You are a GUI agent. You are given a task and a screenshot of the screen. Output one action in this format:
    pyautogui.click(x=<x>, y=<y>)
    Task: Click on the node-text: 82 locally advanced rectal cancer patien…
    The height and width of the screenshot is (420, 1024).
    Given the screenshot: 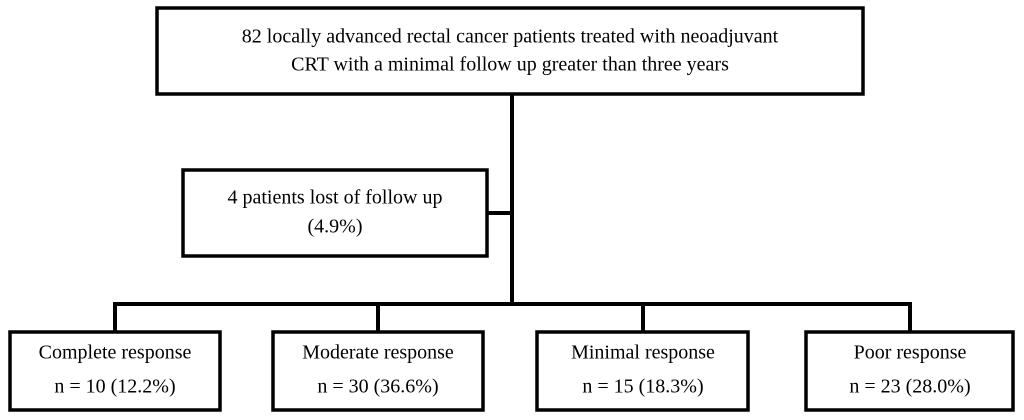 What is the action you would take?
    pyautogui.click(x=510, y=37)
    